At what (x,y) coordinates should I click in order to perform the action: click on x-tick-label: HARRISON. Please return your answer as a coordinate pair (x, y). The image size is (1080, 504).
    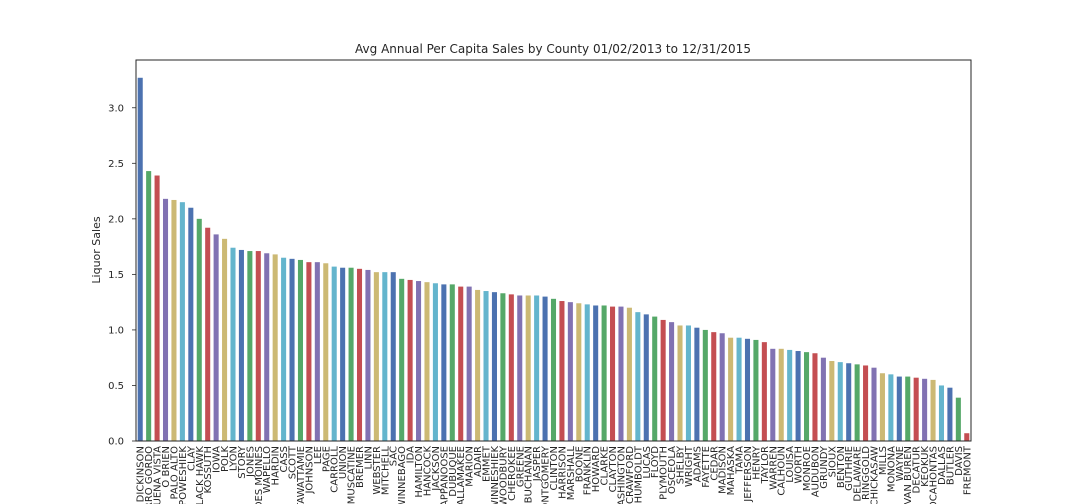
    Looking at the image, I should click on (562, 472).